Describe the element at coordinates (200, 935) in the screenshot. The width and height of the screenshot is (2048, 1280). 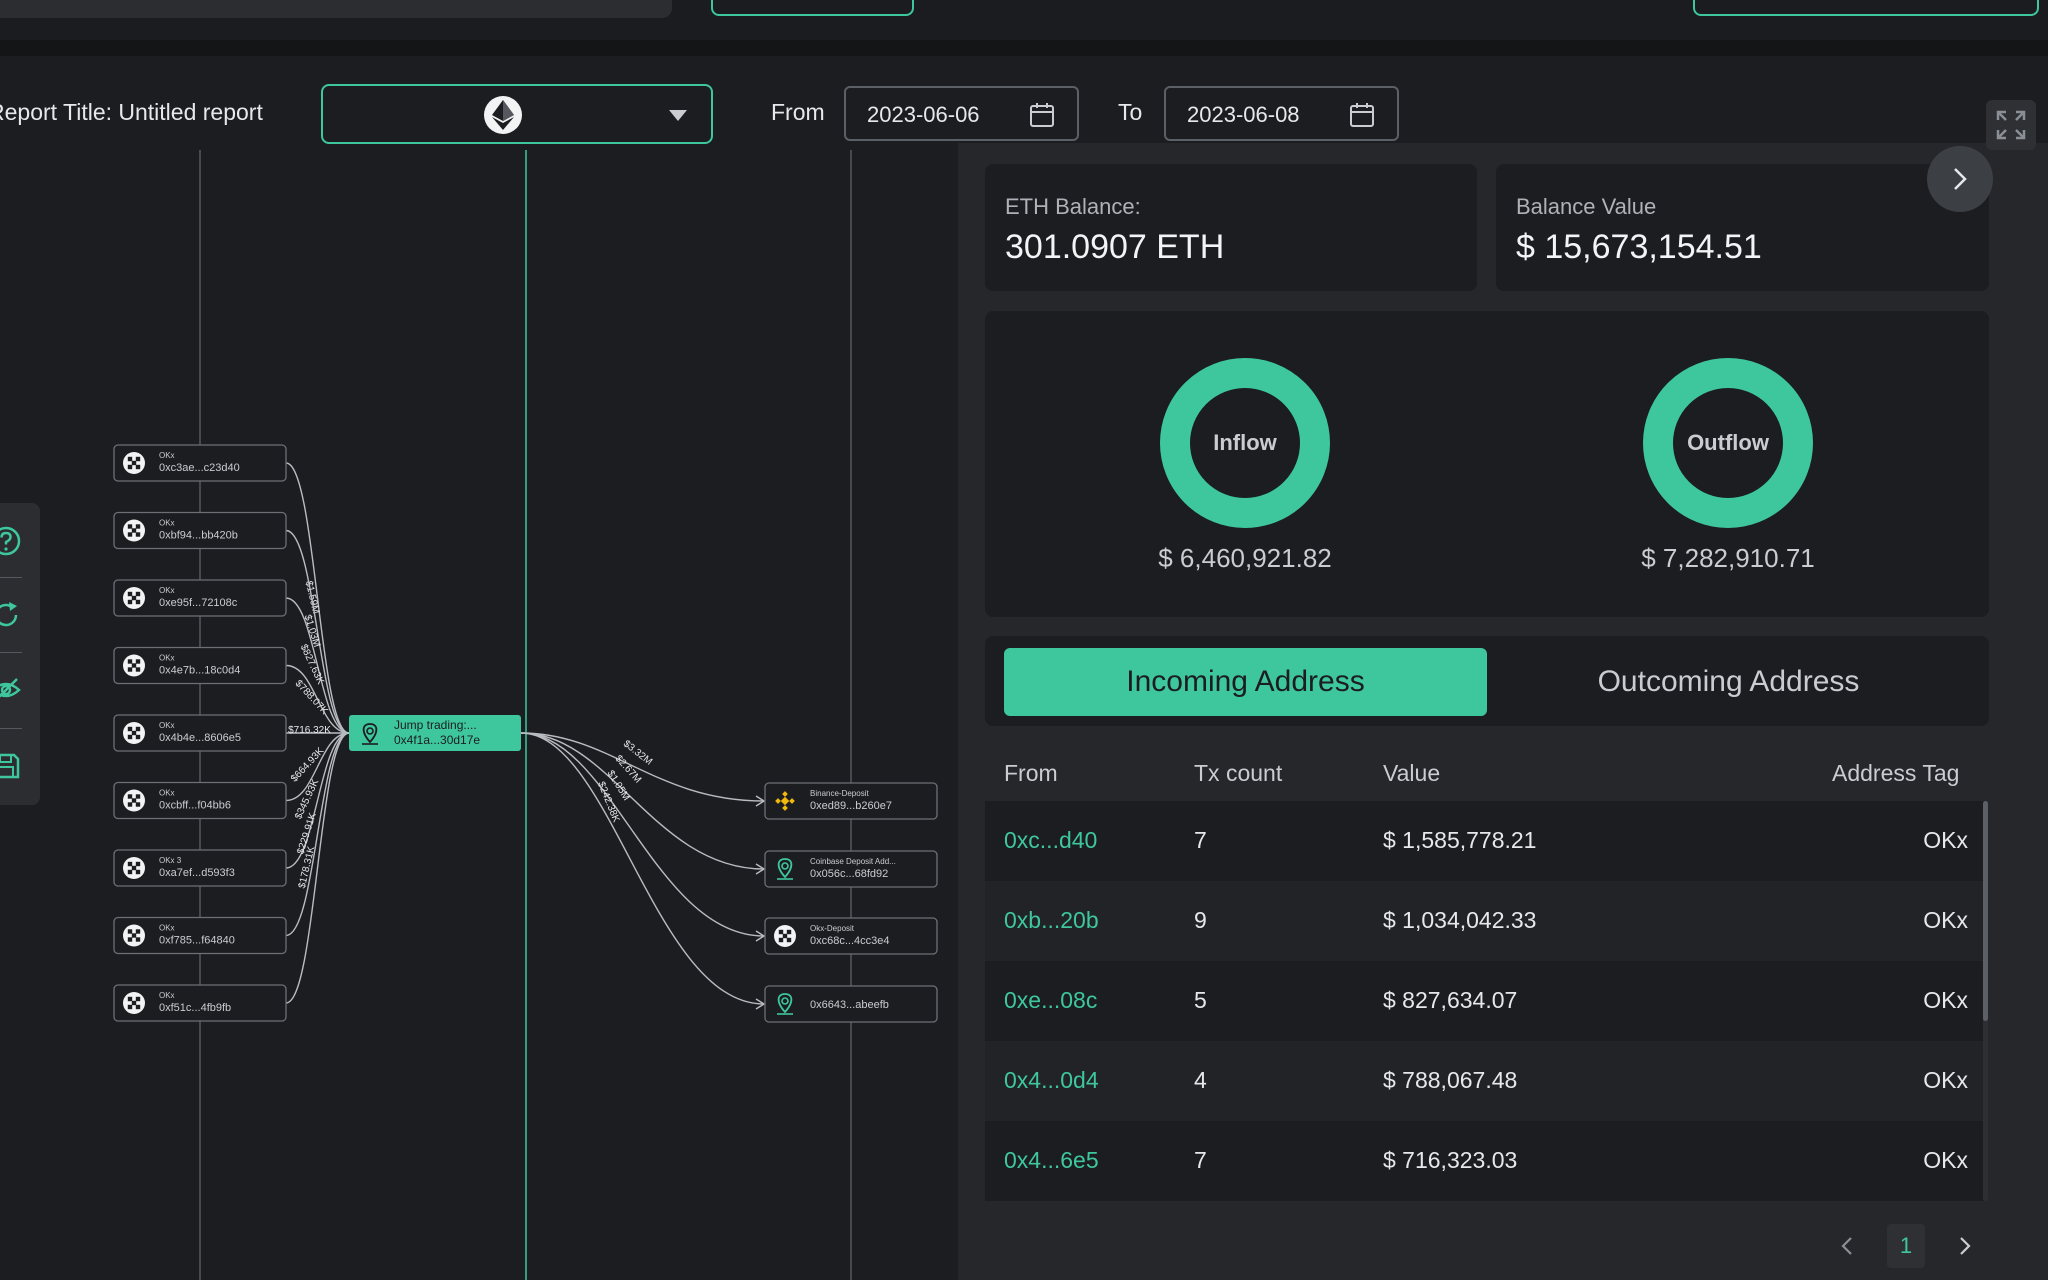
I see `source-address-node: OKx 0xf785...f64840` at that location.